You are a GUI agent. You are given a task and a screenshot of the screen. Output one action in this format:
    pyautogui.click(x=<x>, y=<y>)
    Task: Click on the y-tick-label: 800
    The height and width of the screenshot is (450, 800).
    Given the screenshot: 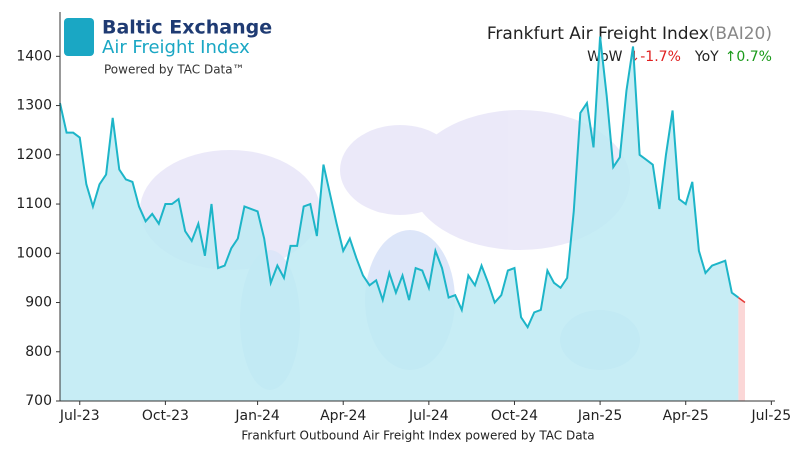 What is the action you would take?
    pyautogui.click(x=38, y=352)
    